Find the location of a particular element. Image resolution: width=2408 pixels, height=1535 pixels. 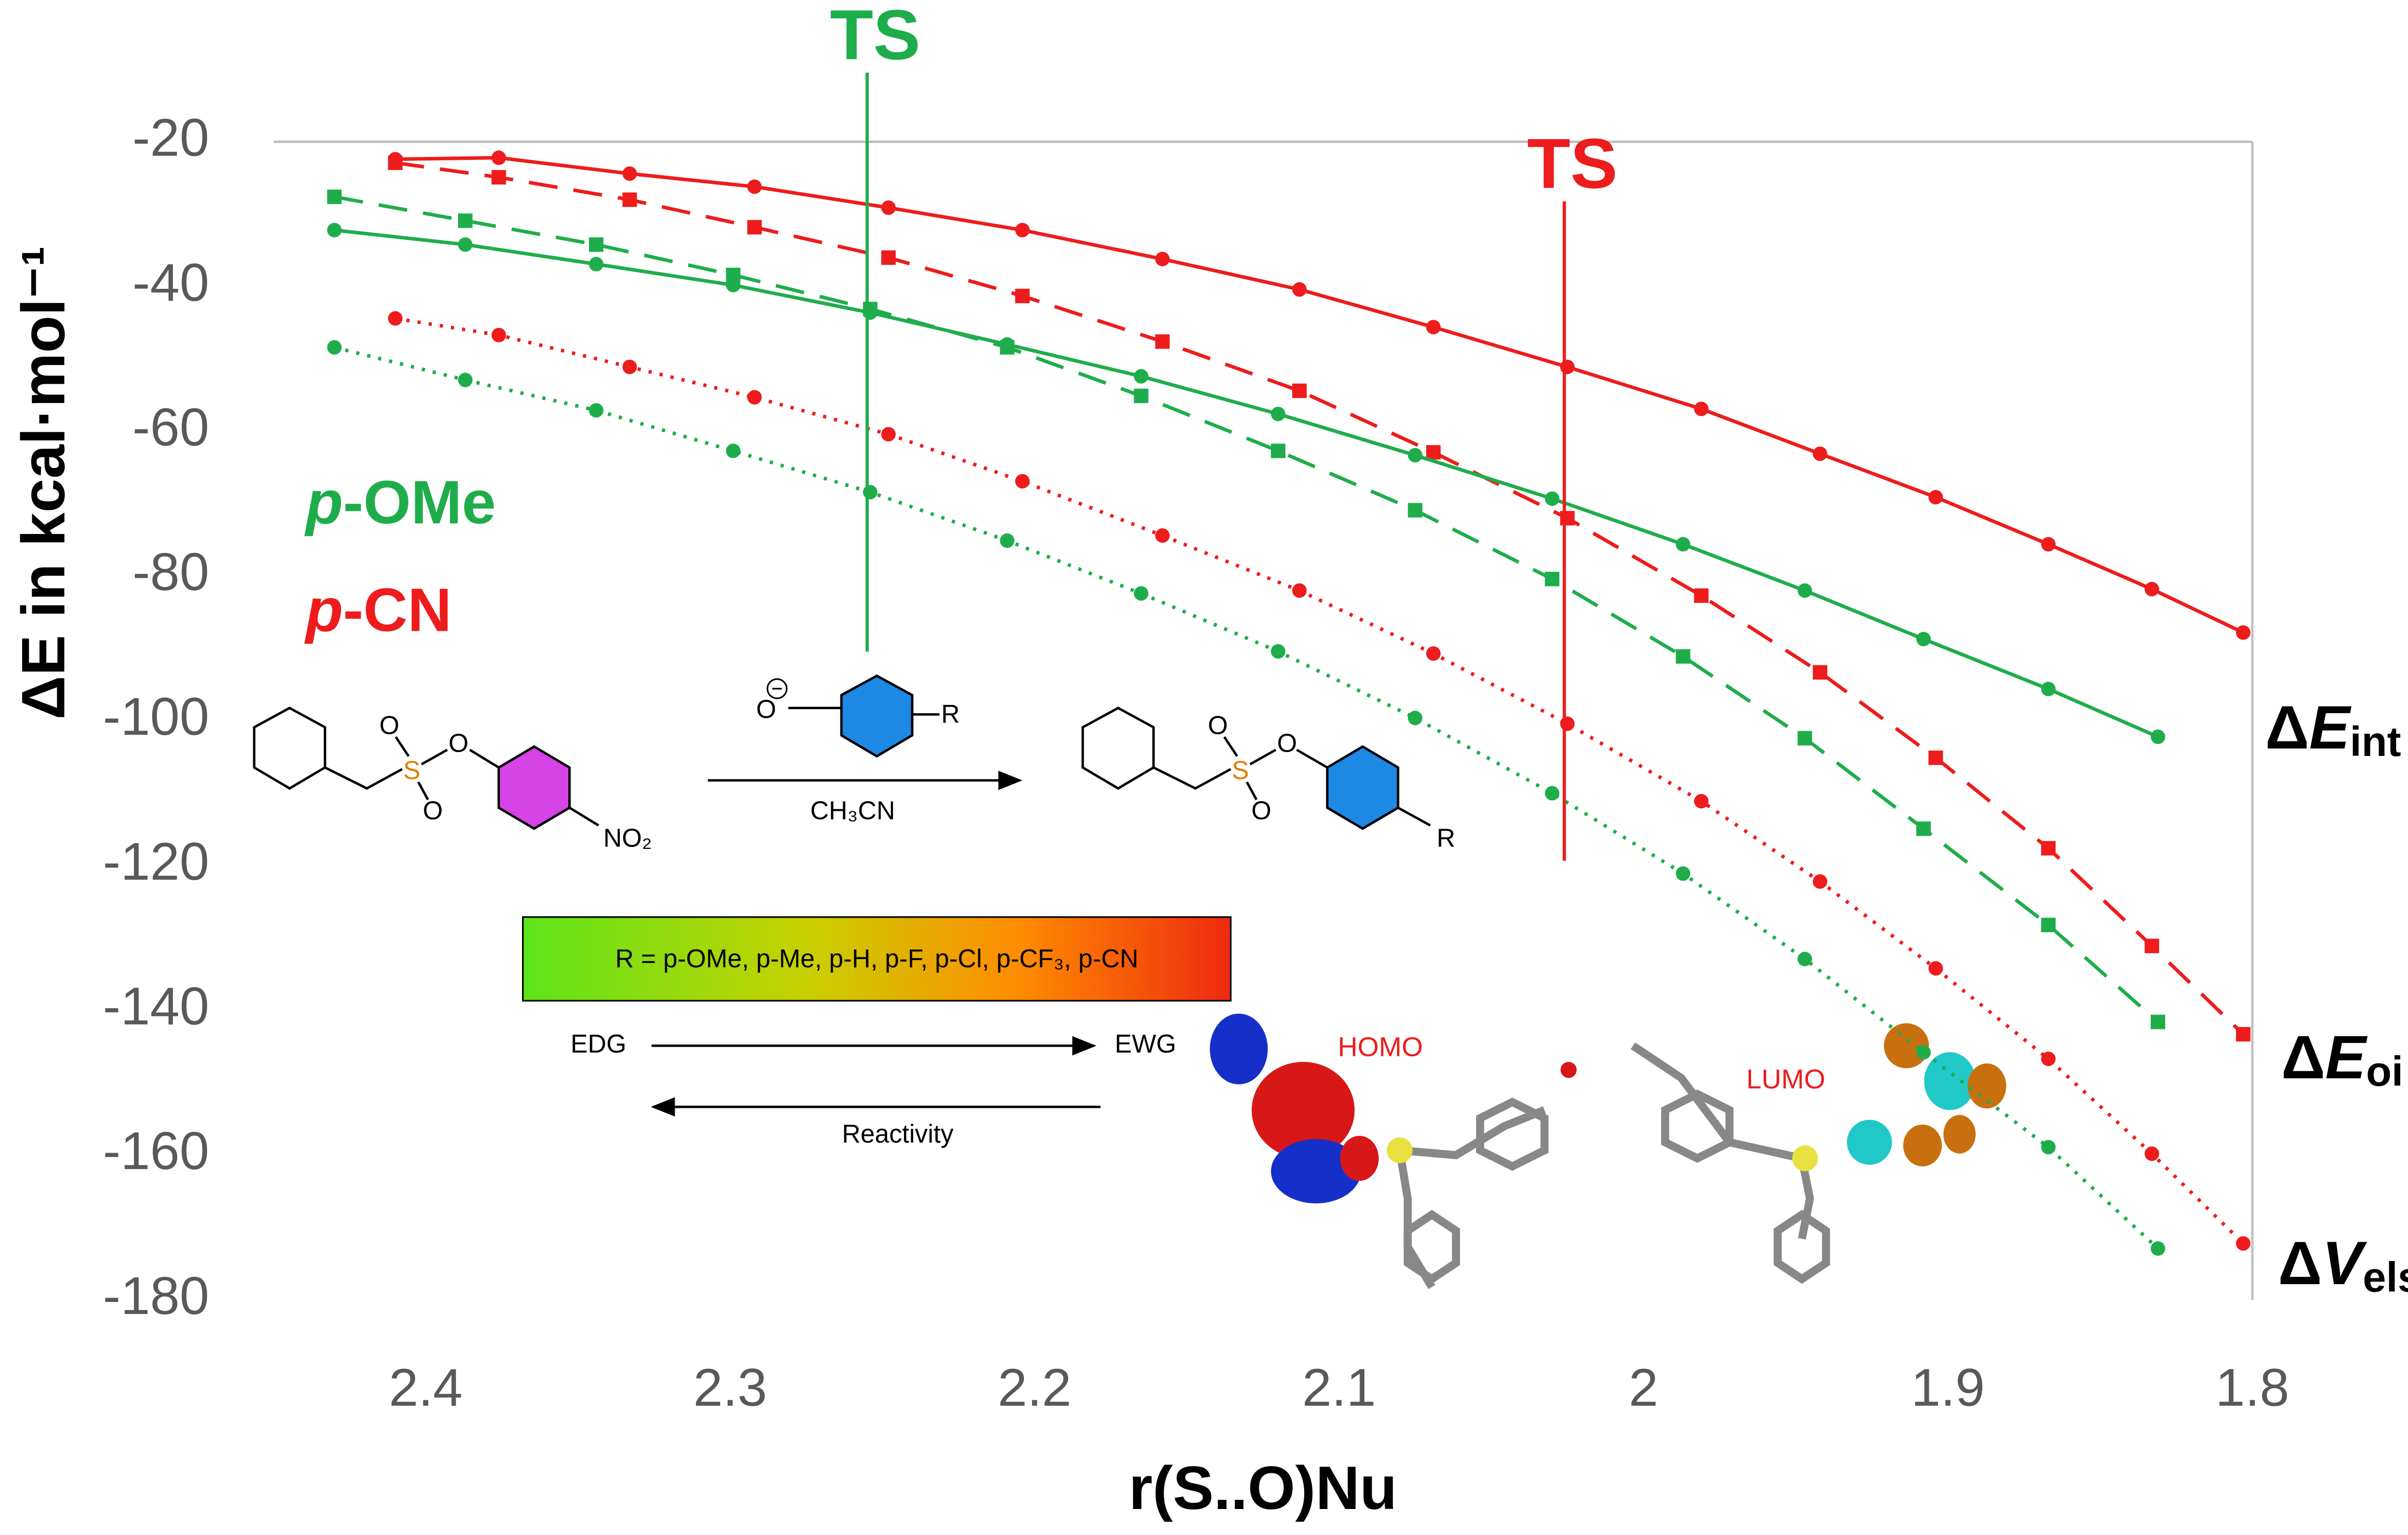

curve-label: ΔVelstat is located at coordinates (2343, 1264).